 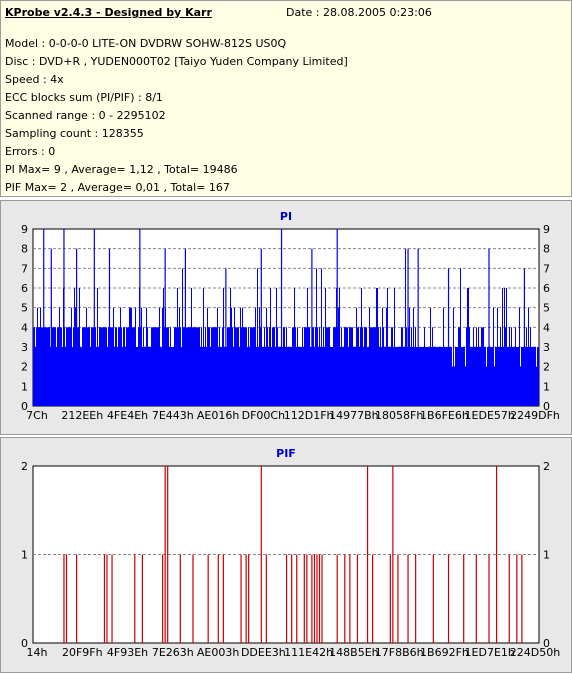 I want to click on pi-ytick-right: 2, so click(x=546, y=367).